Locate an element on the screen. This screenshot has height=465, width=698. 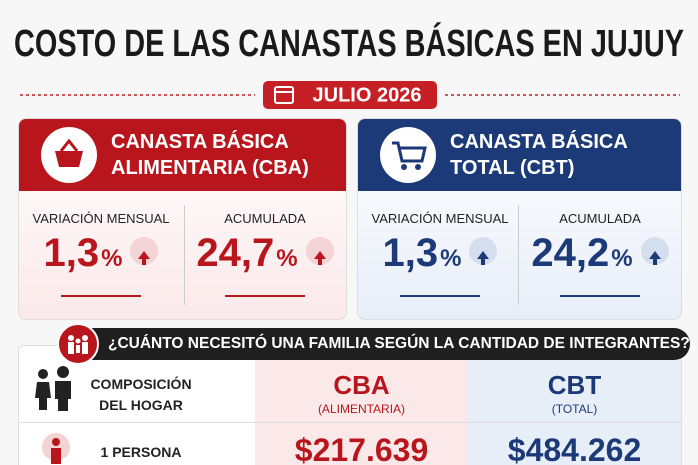
card-header: CANASTA BÁSICA ALIMENTARIA (CBA) is located at coordinates (182, 155).